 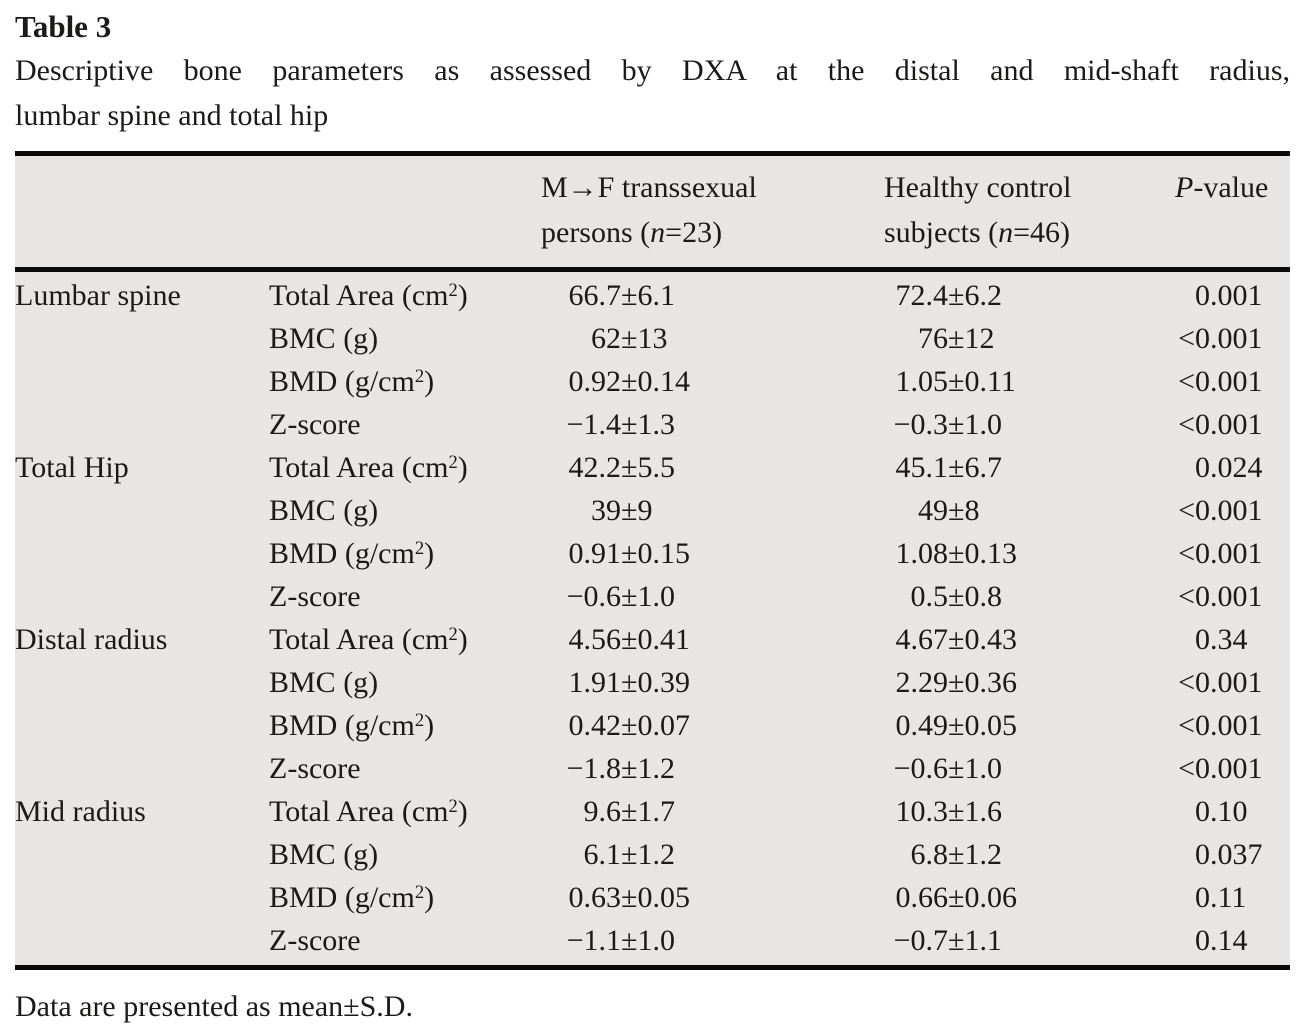 I want to click on value-sd: 13, so click(x=652, y=338).